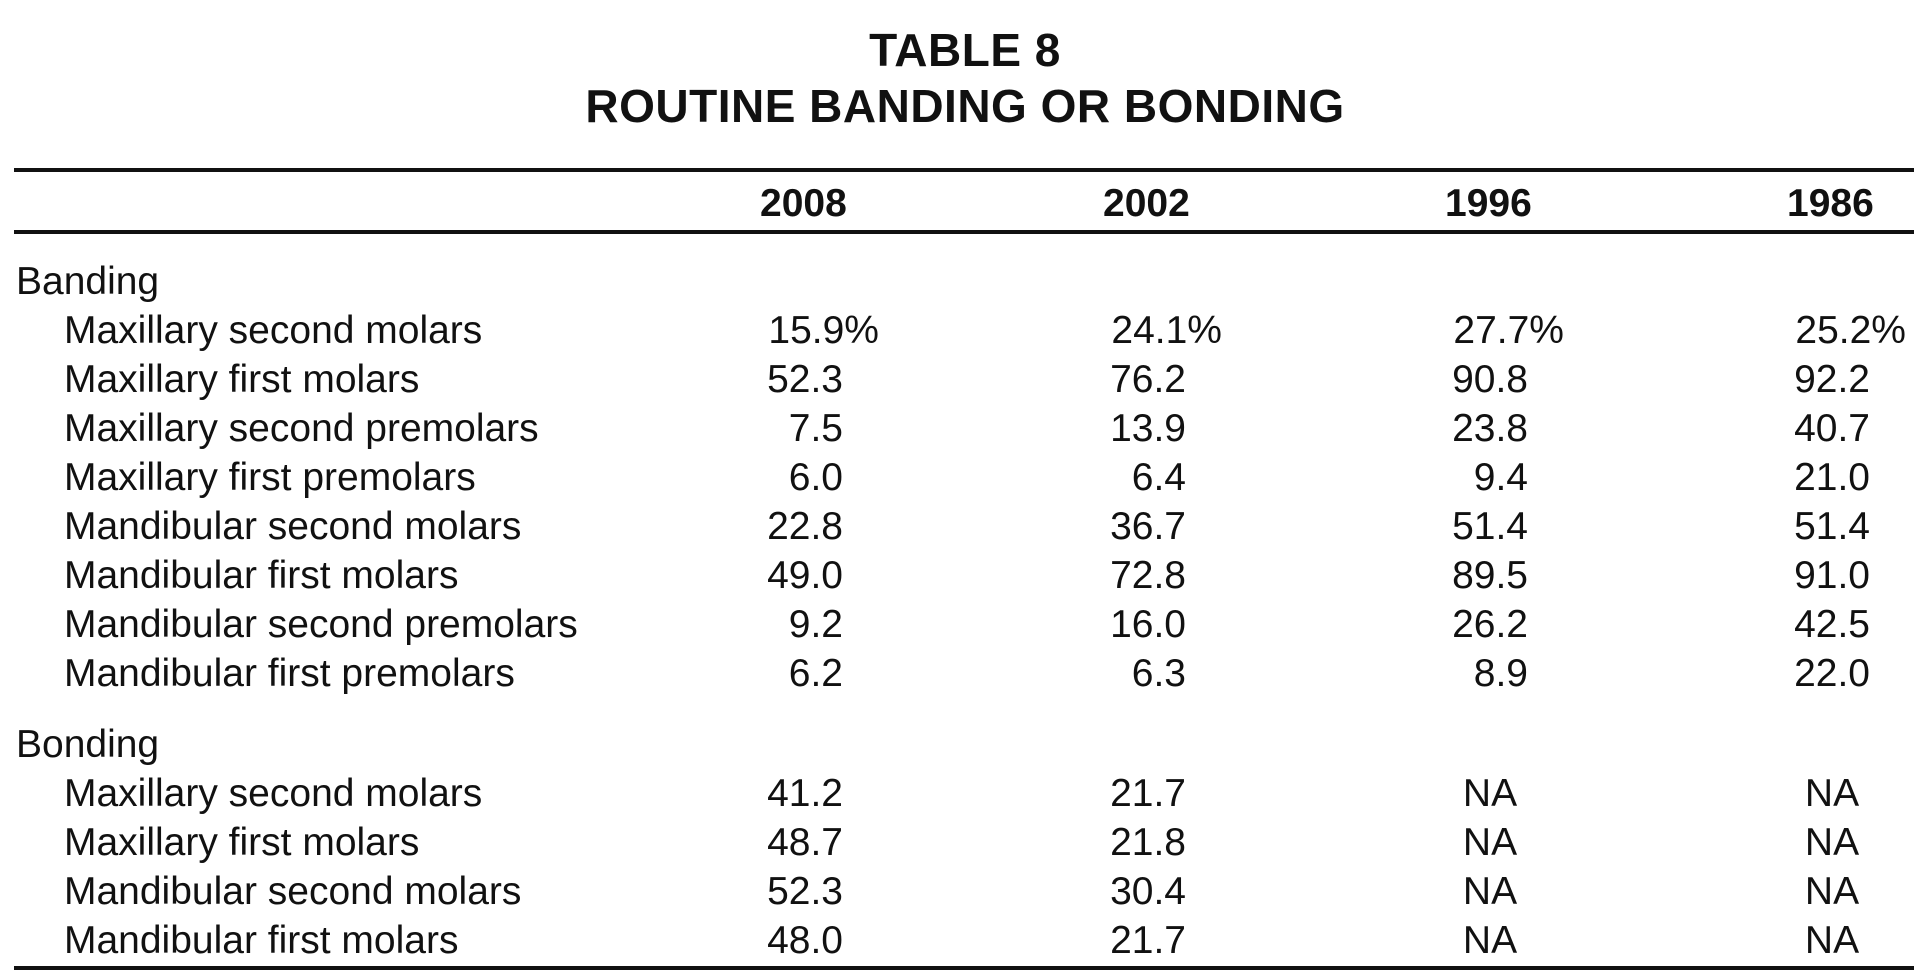 The image size is (1930, 980). Describe the element at coordinates (1832, 526) in the screenshot. I see `table-cell-1986: 51.4` at that location.